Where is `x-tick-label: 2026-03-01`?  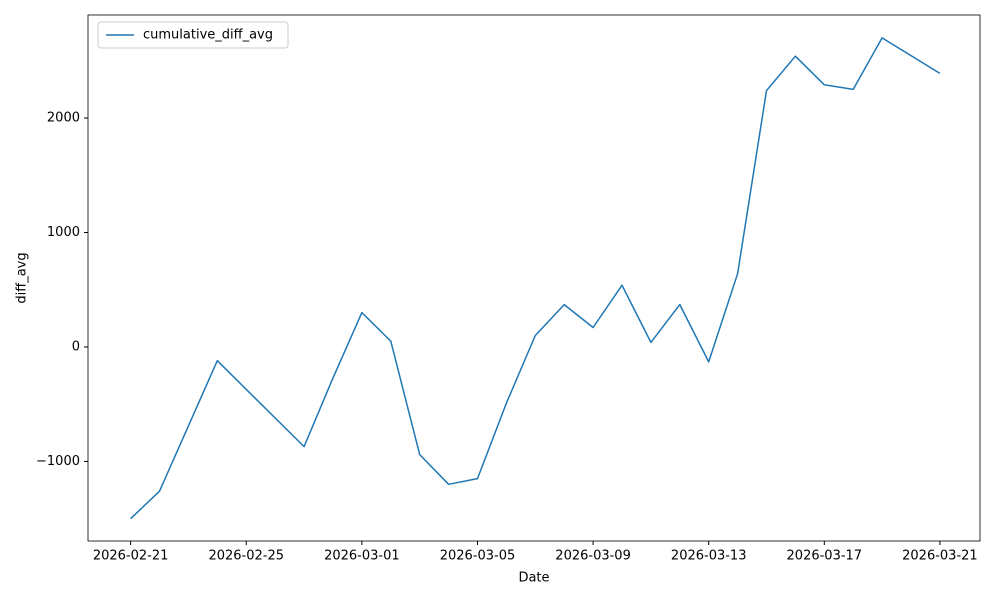
x-tick-label: 2026-03-01 is located at coordinates (362, 556).